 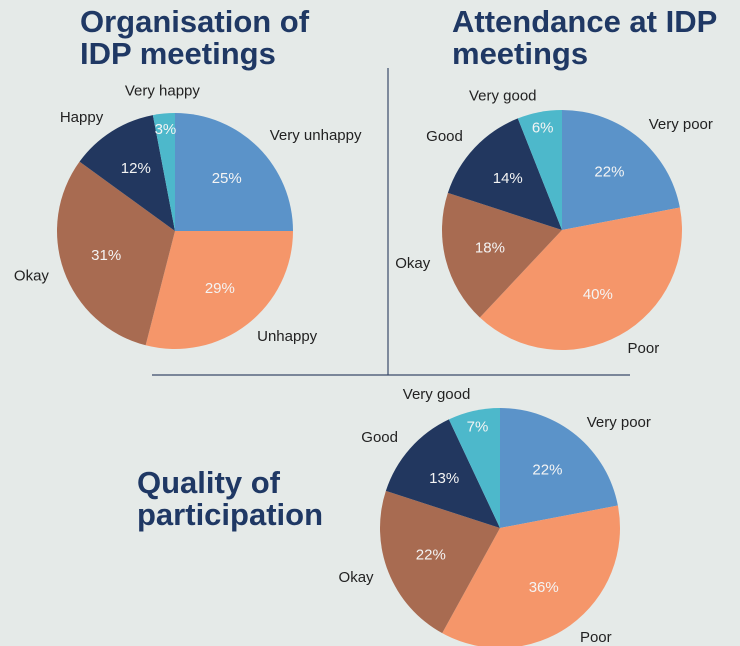 I want to click on category-label: Unhappy, so click(x=287, y=336).